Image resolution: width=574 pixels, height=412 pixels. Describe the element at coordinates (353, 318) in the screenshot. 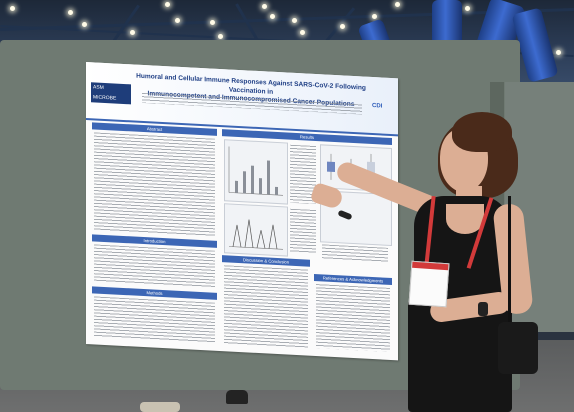

I see `references-text` at that location.